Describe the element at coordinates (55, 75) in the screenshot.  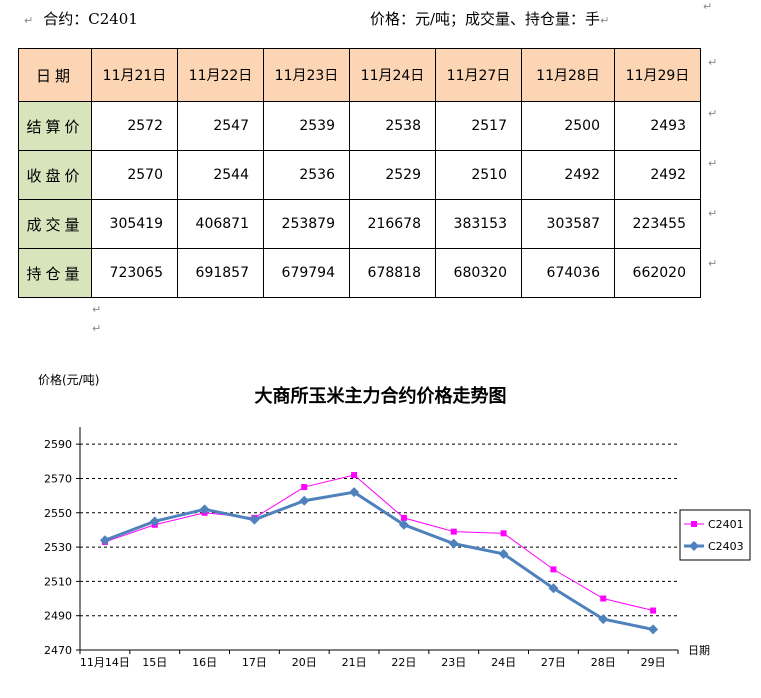
I see `corner-cell: 日期` at that location.